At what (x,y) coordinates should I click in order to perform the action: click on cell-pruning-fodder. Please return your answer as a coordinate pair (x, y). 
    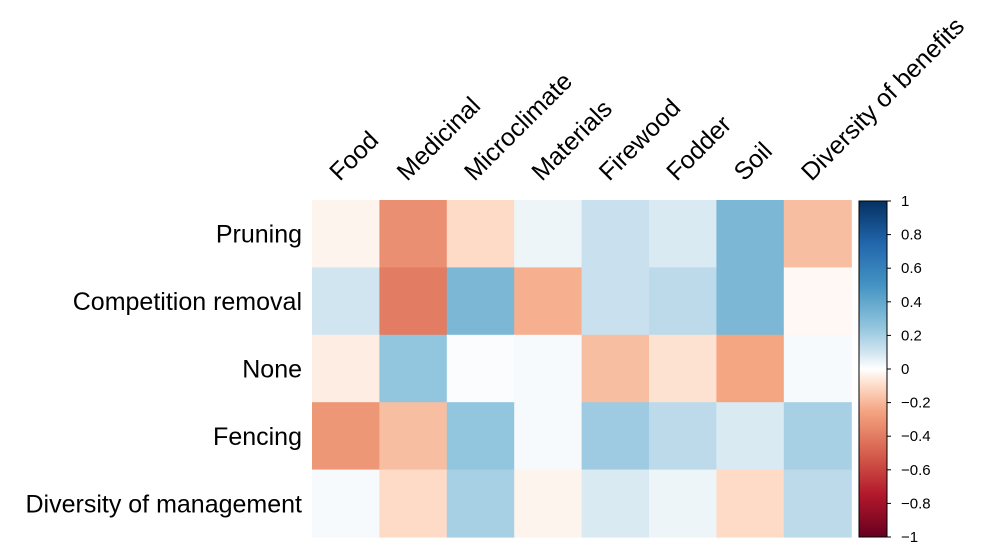
    Looking at the image, I should click on (683, 234).